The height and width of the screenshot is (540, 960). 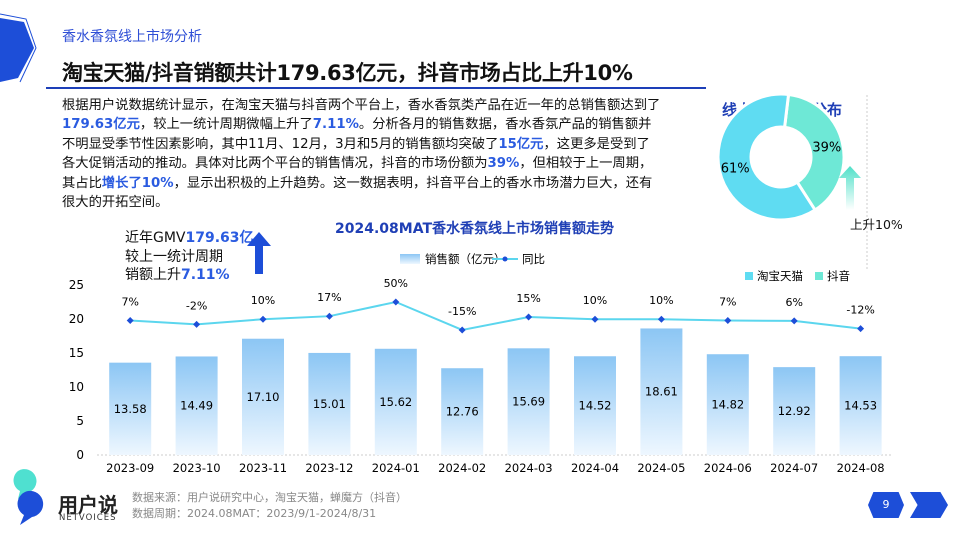 What do you see at coordinates (595, 406) in the screenshot?
I see `bar-value-label: 14.52` at bounding box center [595, 406].